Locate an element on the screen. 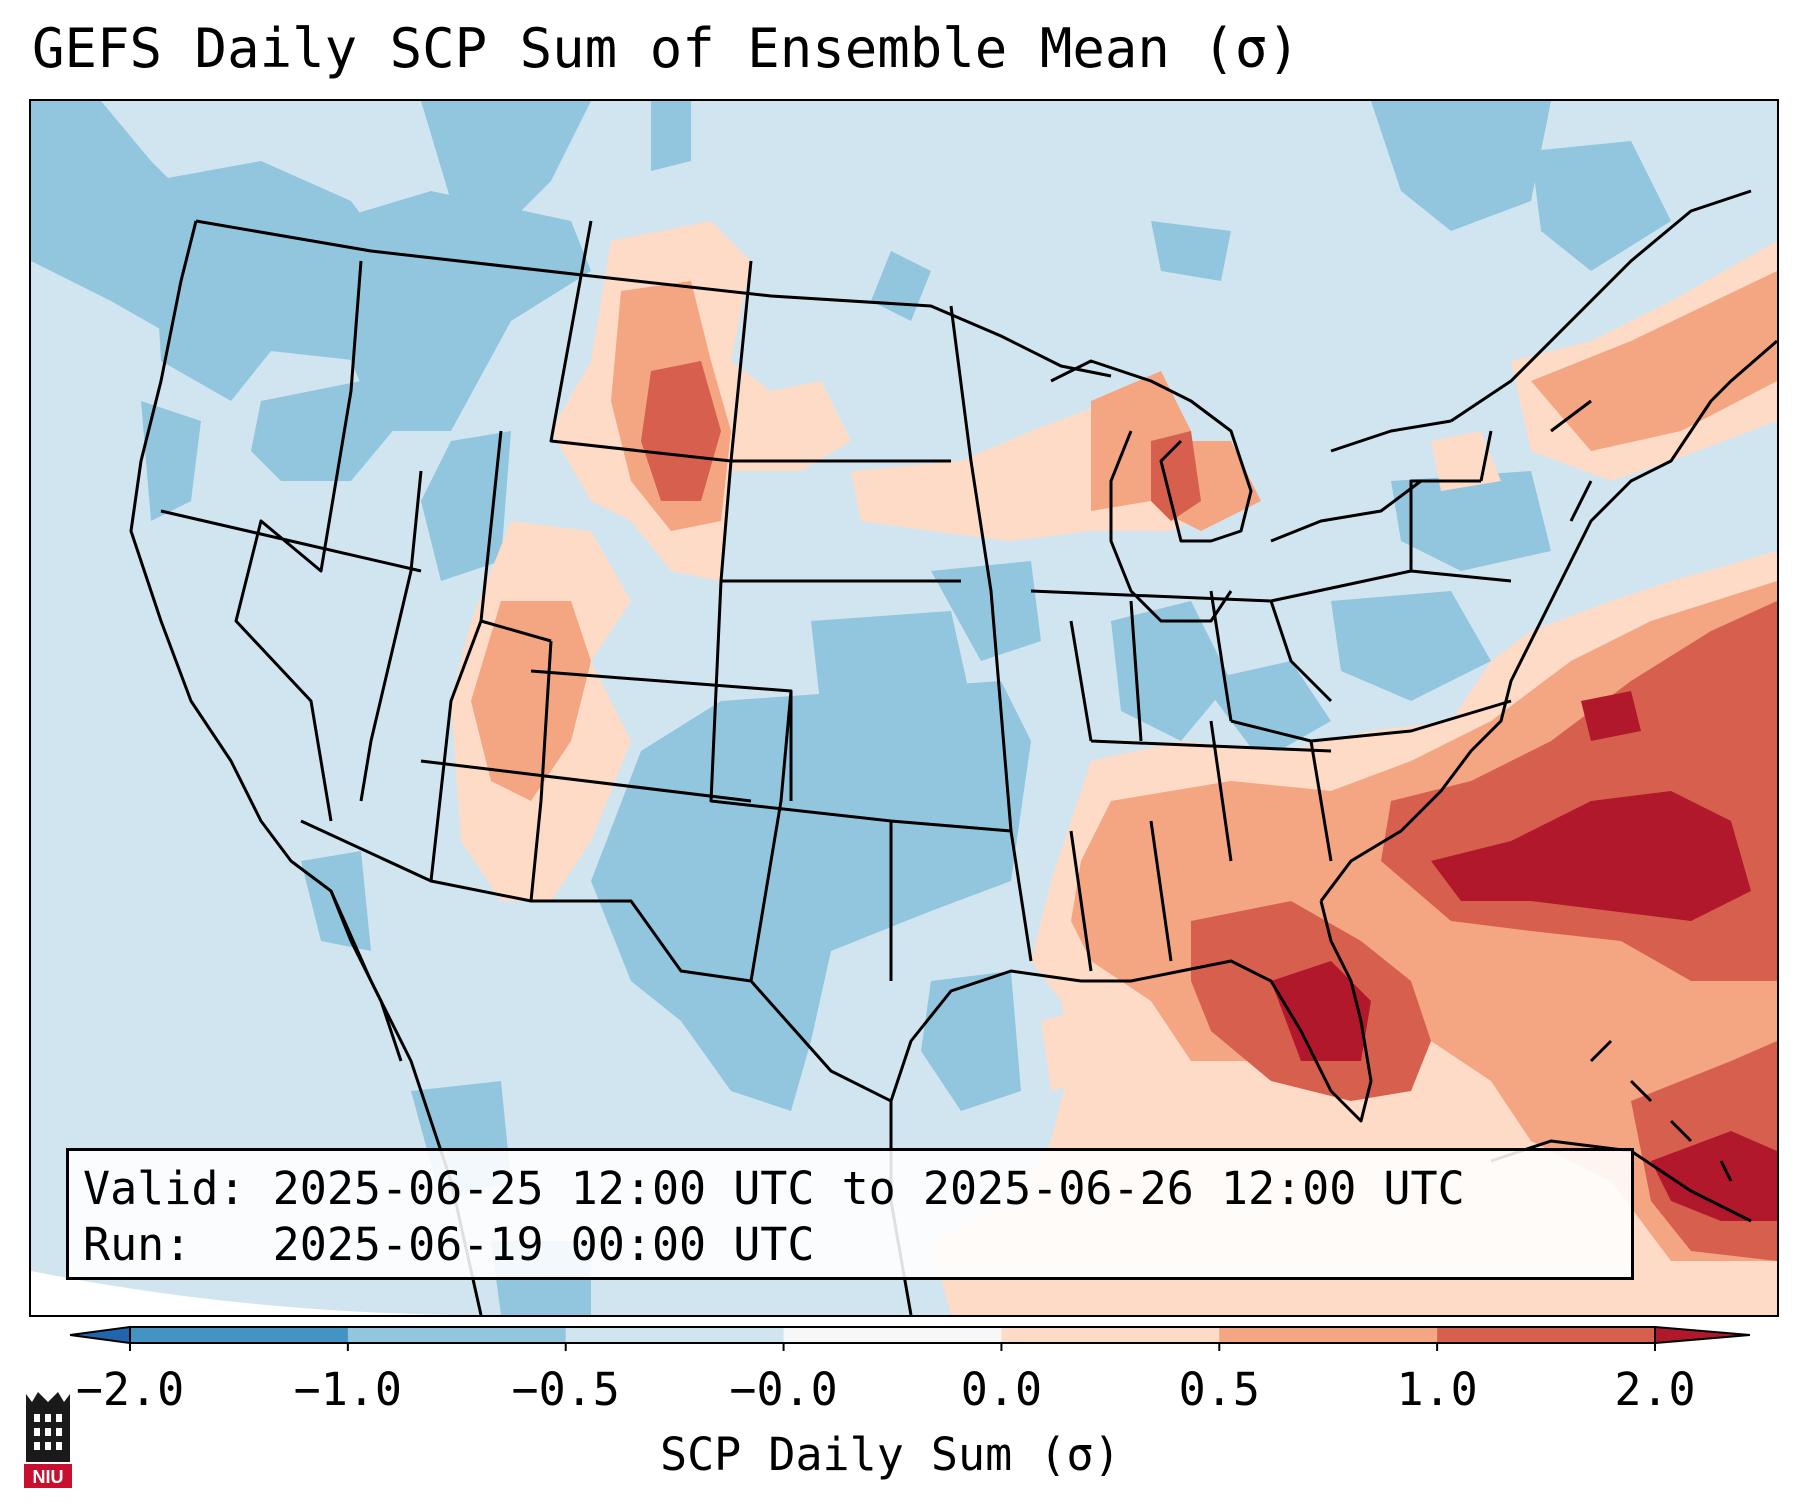 The height and width of the screenshot is (1506, 1803). colorbar-tick-label: −1.0 is located at coordinates (348, 1389).